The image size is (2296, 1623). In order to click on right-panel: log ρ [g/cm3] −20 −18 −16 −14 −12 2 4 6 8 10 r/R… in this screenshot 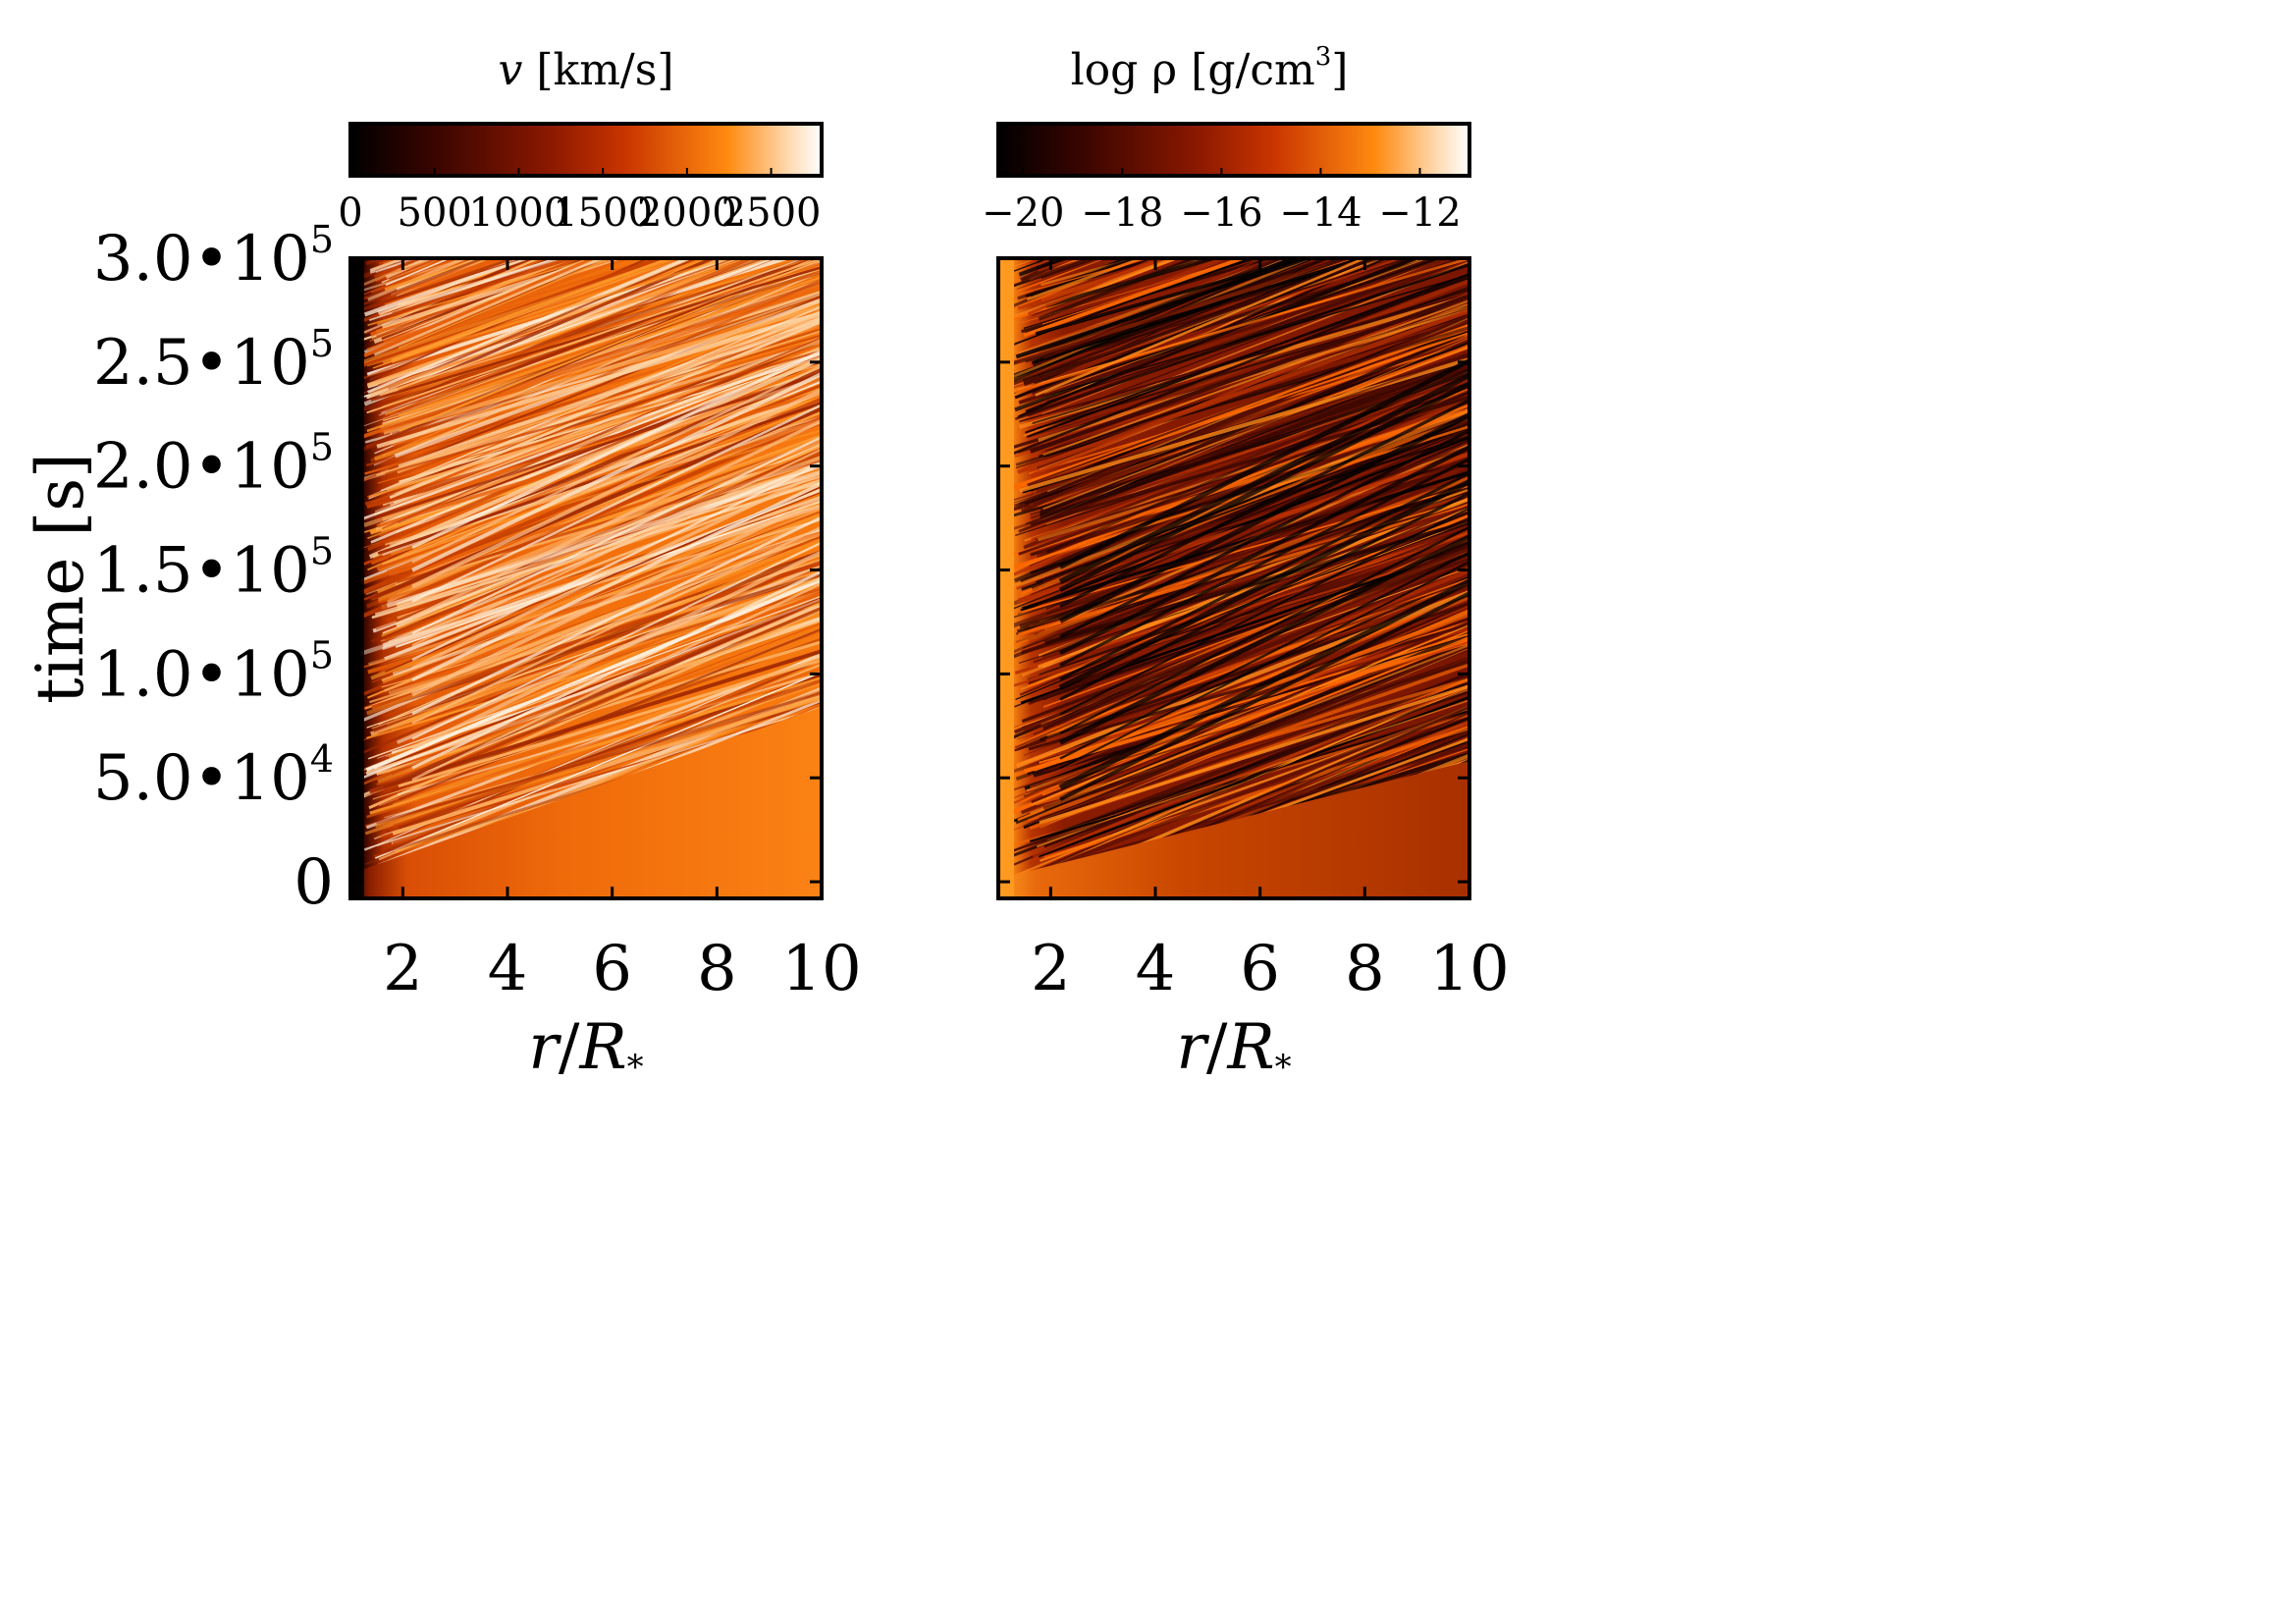, I will do `click(1246, 565)`.